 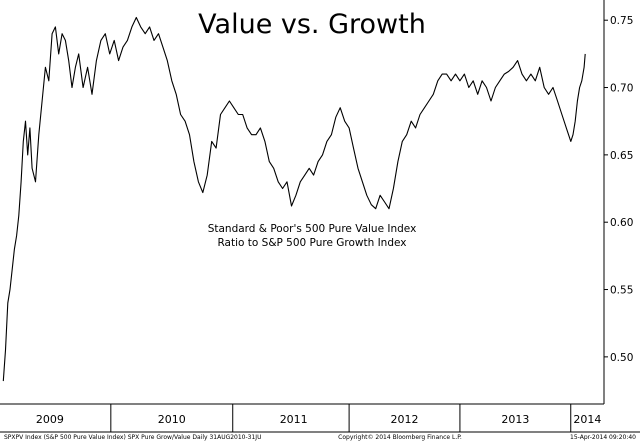 What do you see at coordinates (318, 418) in the screenshot?
I see `x-axis-labels: 2009 2010 2011 2012 2013 2014` at bounding box center [318, 418].